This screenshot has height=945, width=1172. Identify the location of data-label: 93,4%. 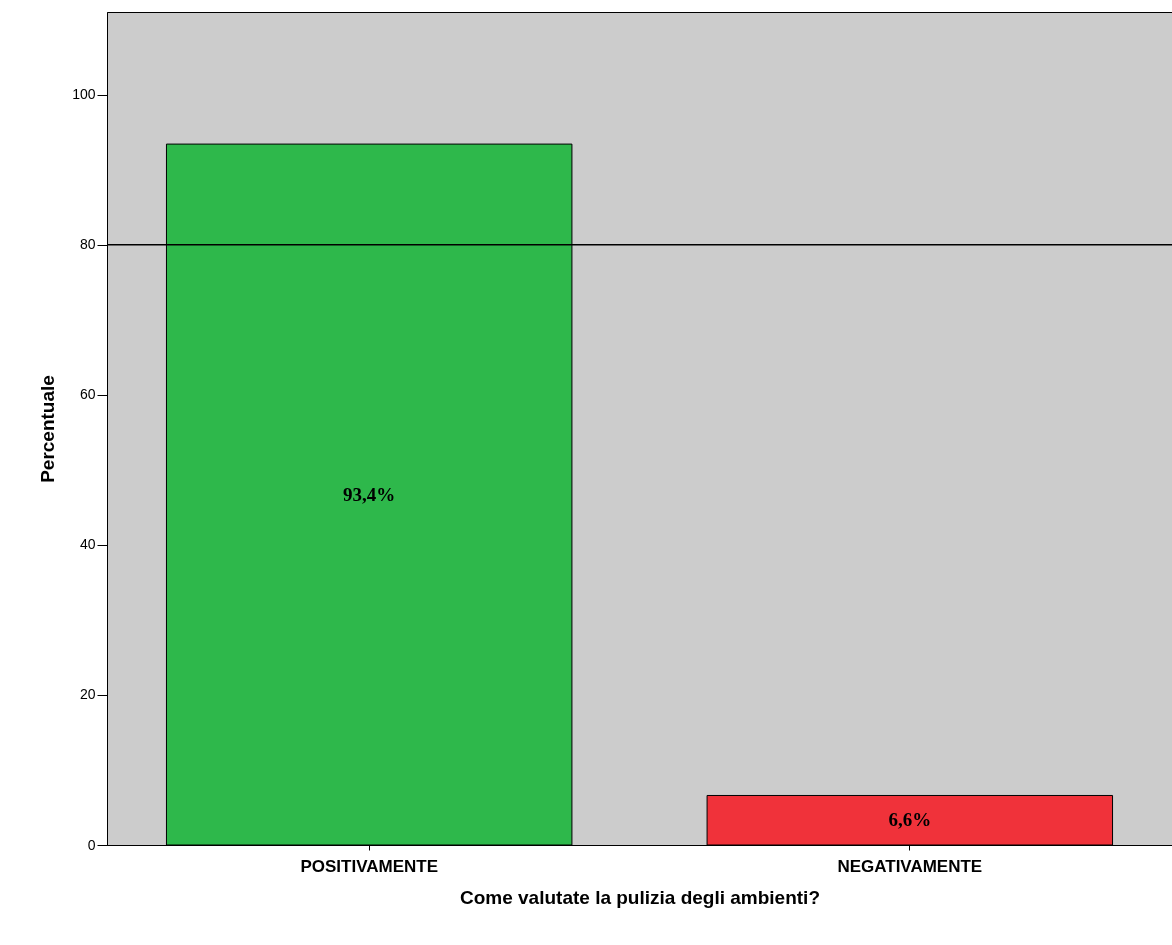
(369, 494).